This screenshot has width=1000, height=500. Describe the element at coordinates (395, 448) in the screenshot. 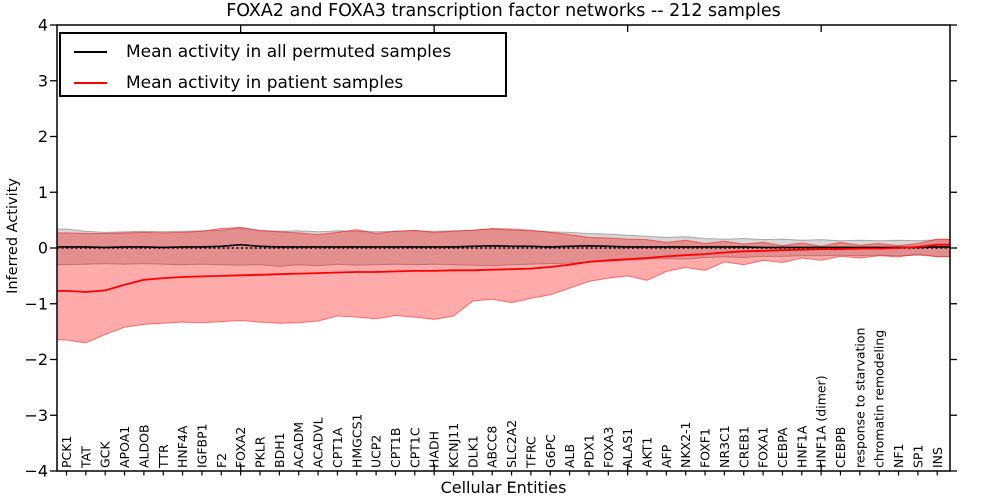

I see `x-tick-label: CPT1B` at that location.